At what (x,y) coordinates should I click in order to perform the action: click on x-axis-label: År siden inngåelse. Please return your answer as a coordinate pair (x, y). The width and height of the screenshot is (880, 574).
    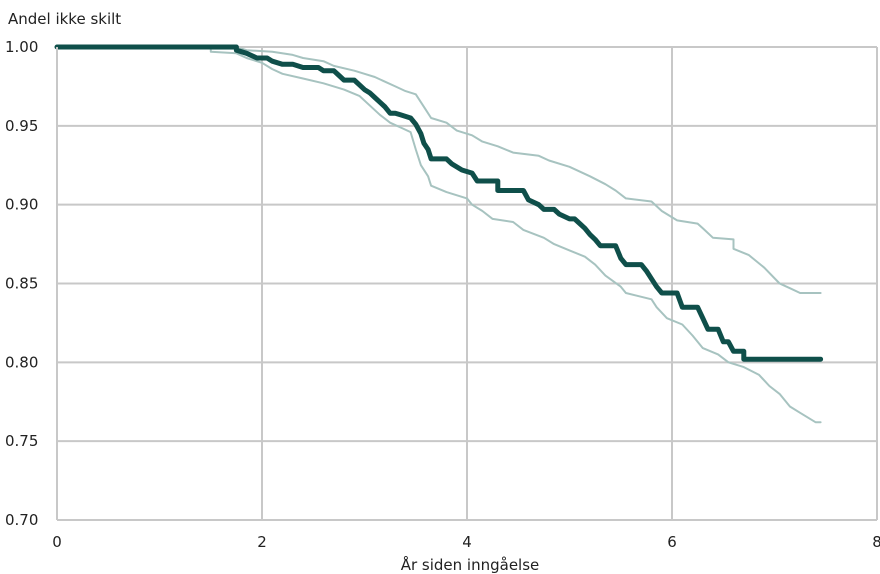
    Looking at the image, I should click on (470, 564).